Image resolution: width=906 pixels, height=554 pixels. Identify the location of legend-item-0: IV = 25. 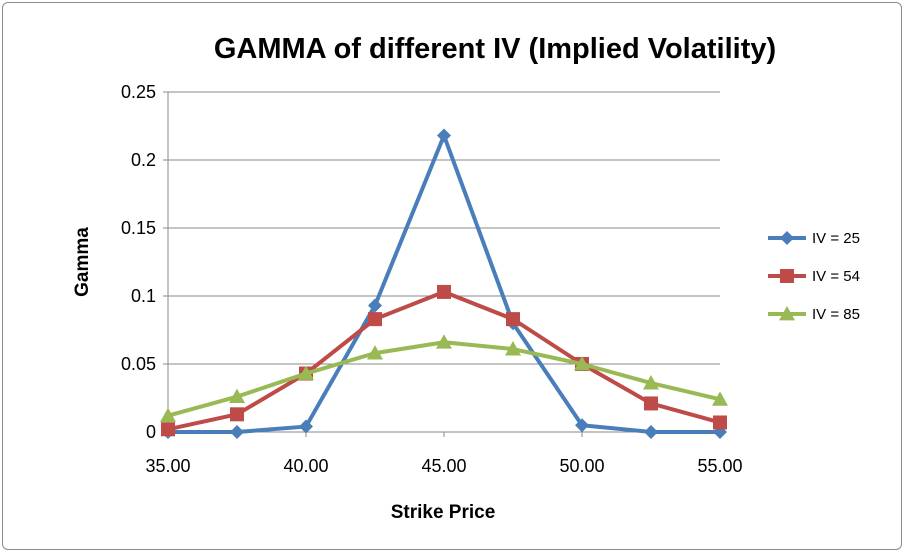
(814, 238).